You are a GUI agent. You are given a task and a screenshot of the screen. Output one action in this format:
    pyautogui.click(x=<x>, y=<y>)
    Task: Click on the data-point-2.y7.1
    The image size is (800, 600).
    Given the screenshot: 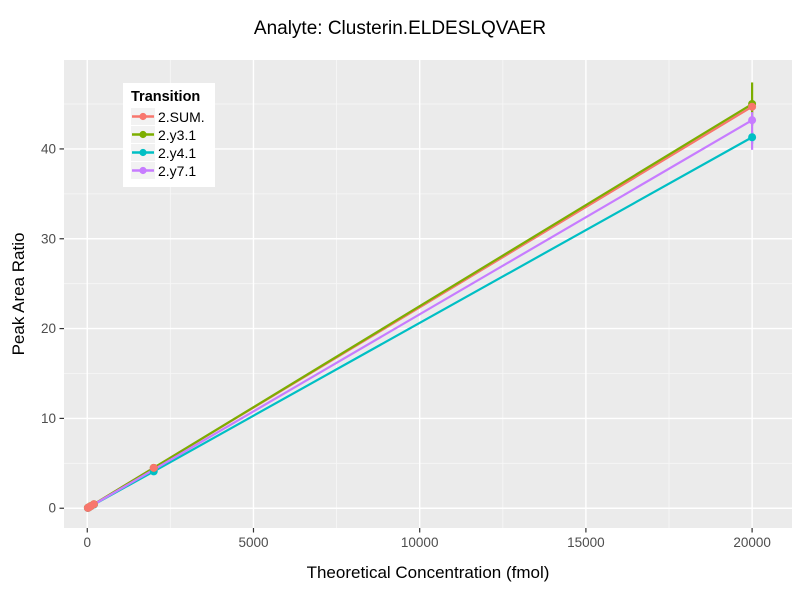 What is the action you would take?
    pyautogui.click(x=752, y=120)
    